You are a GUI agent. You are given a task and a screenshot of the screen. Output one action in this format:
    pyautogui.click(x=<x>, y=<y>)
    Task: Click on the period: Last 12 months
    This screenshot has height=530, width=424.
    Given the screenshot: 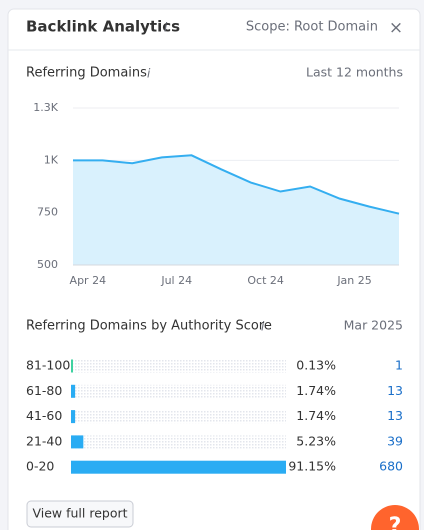 What is the action you would take?
    pyautogui.click(x=354, y=72)
    